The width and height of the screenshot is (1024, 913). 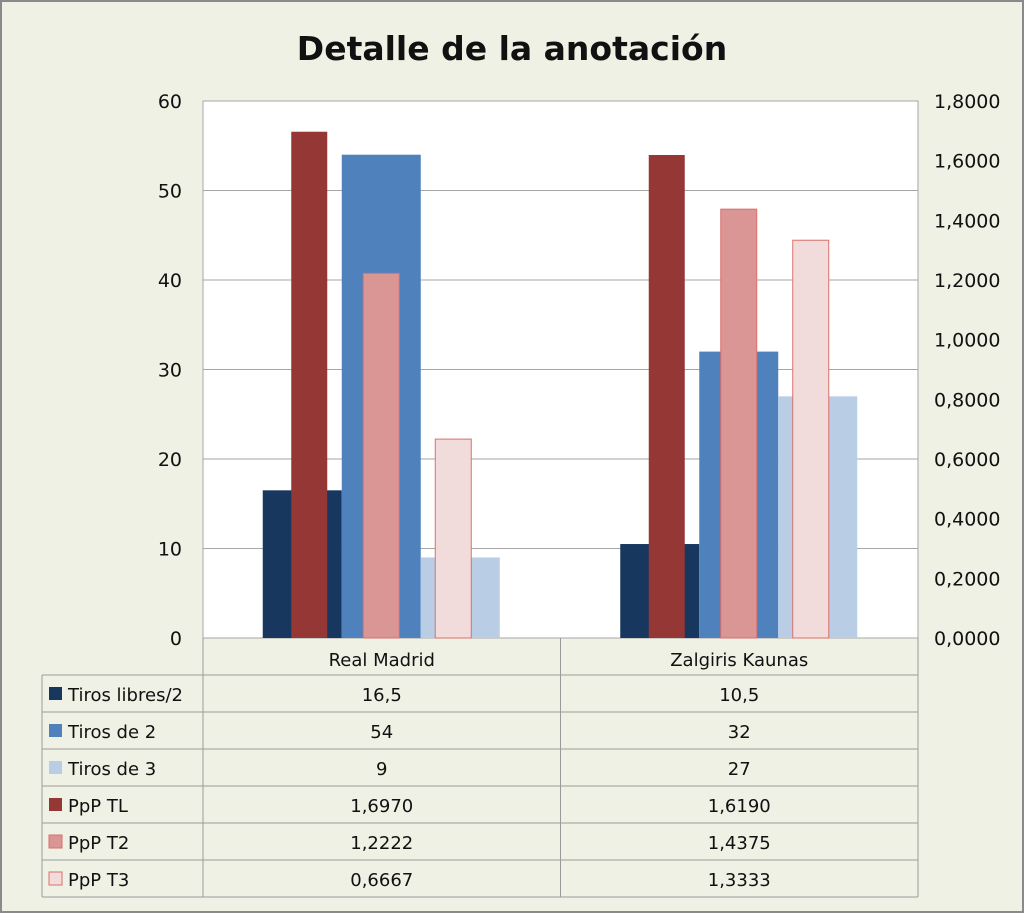 What do you see at coordinates (967, 400) in the screenshot?
I see `right-axis-tick-label: 0,8000` at bounding box center [967, 400].